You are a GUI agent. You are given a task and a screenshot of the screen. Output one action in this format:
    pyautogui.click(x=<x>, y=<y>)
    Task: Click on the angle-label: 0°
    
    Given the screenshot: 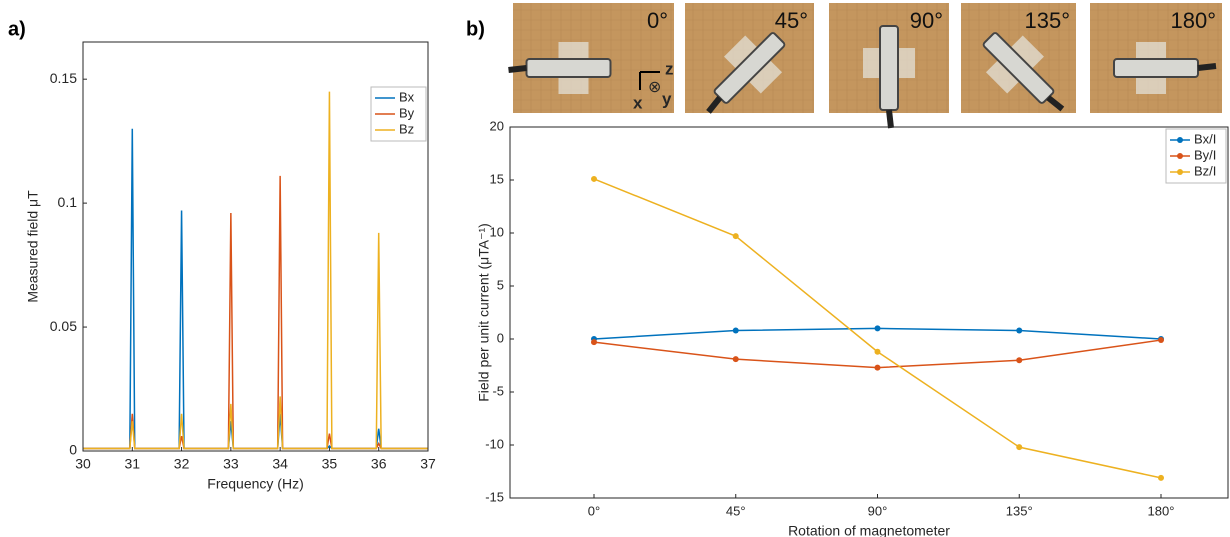 What is the action you would take?
    pyautogui.click(x=657, y=20)
    